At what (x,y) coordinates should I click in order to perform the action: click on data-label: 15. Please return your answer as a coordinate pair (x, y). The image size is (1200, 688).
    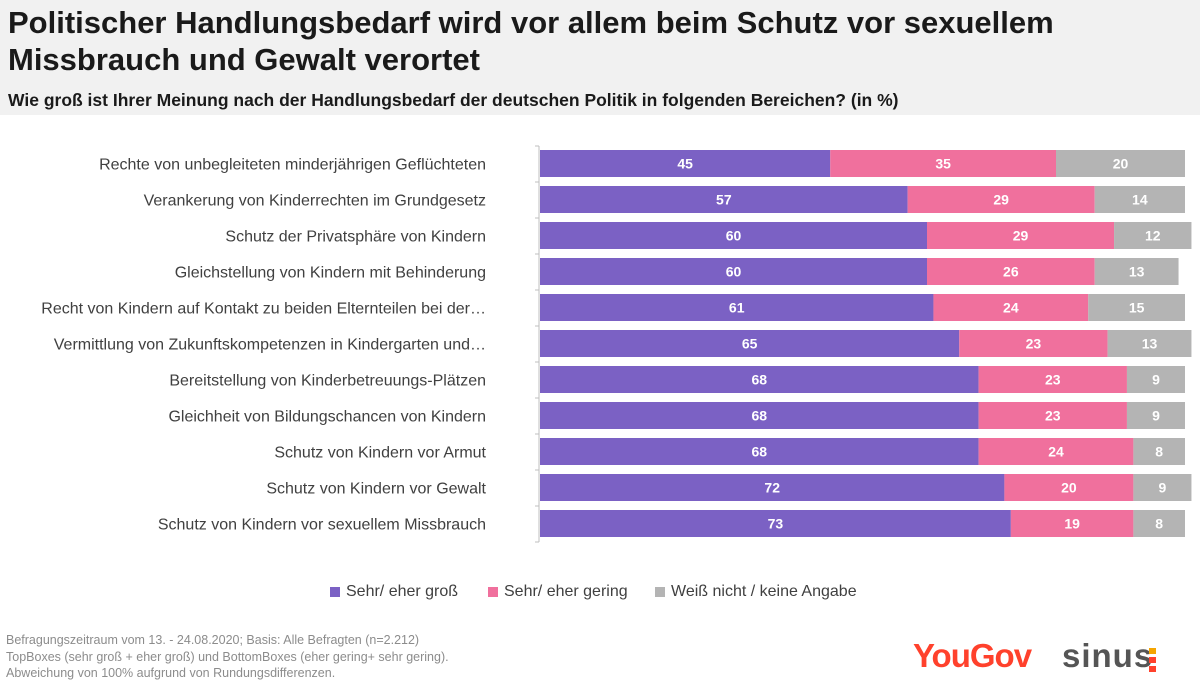
    Looking at the image, I should click on (1137, 308).